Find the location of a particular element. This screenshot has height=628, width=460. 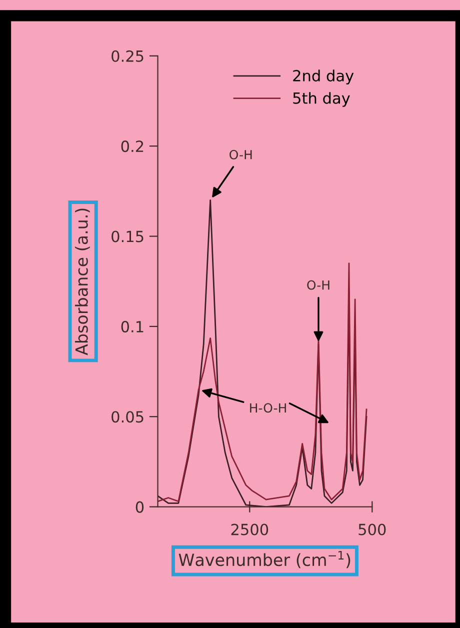

legend-label: 5th day is located at coordinates (321, 99).